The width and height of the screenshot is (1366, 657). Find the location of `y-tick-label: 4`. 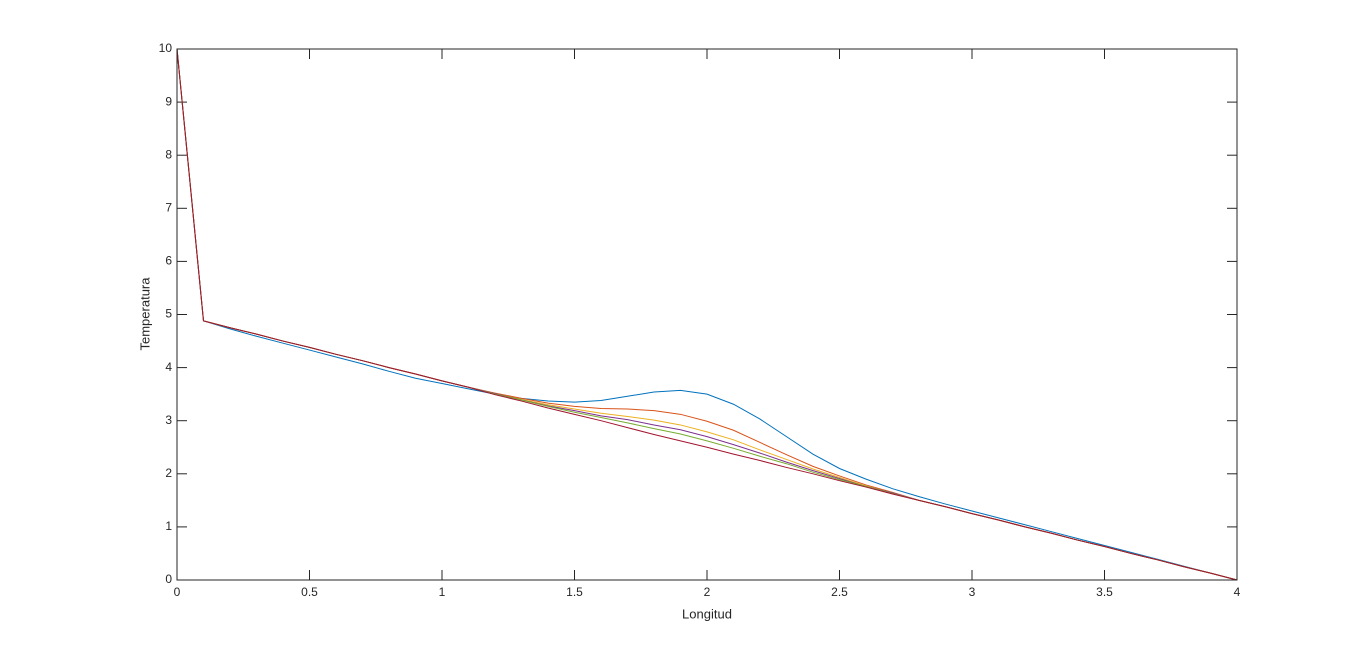

y-tick-label: 4 is located at coordinates (168, 367).